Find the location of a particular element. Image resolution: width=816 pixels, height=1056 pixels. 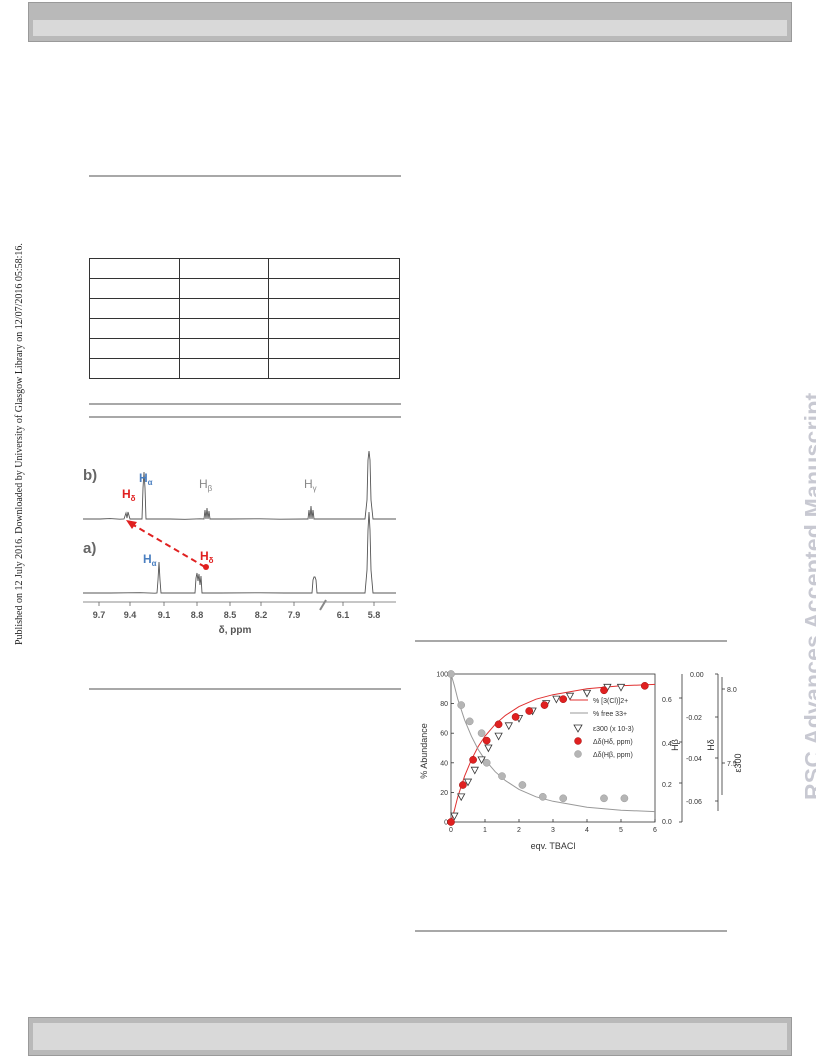

x-tick-label: 6 is located at coordinates (655, 830).